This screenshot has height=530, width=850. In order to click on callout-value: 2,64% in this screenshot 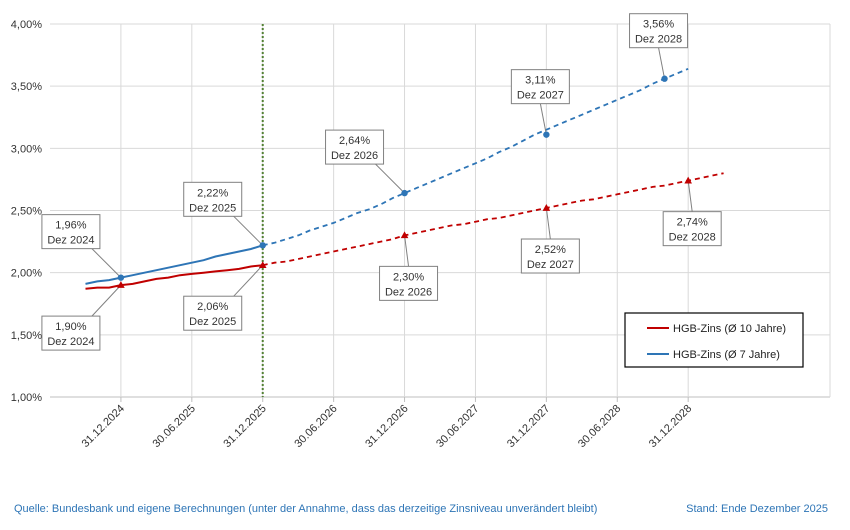, I will do `click(354, 141)`.